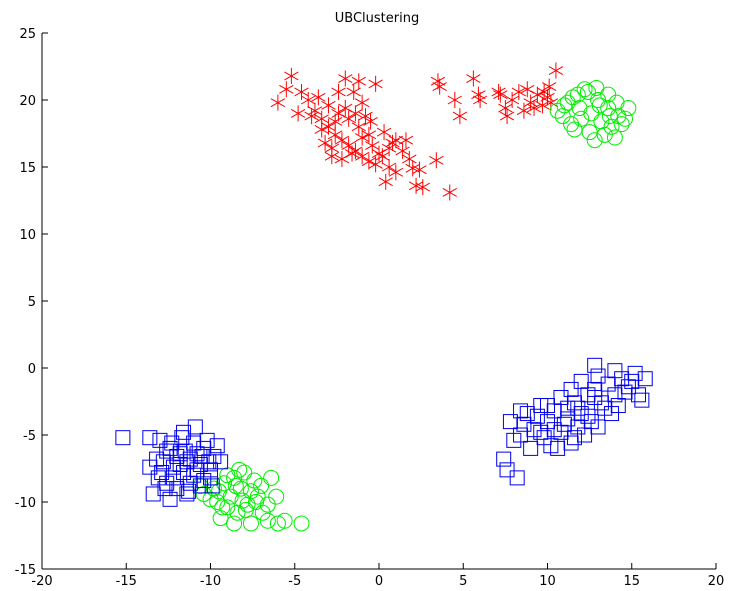 The height and width of the screenshot is (591, 729). What do you see at coordinates (25, 503) in the screenshot?
I see `y-tick-label: -10` at bounding box center [25, 503].